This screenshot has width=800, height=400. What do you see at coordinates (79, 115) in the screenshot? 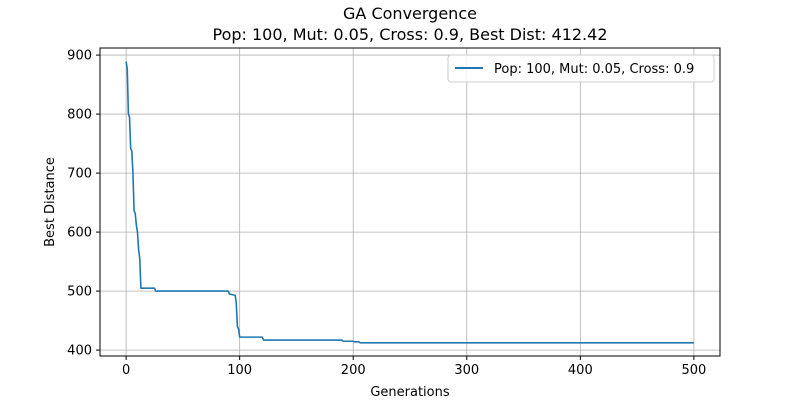
I see `y-tick-label: 800` at bounding box center [79, 115].